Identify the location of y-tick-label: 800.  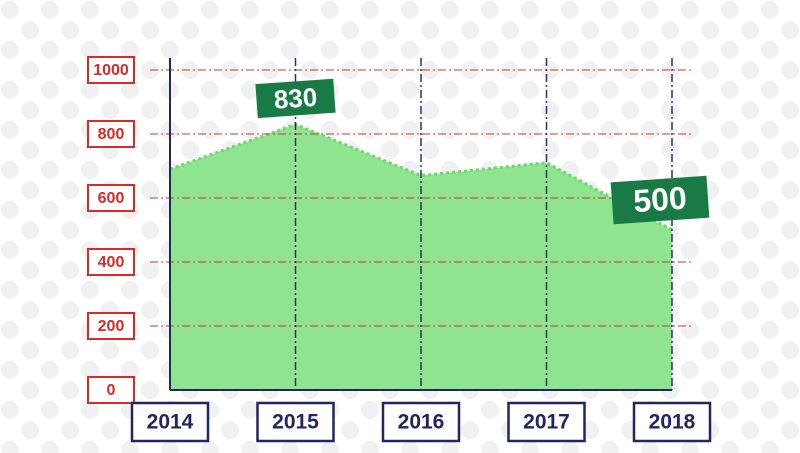
(111, 134).